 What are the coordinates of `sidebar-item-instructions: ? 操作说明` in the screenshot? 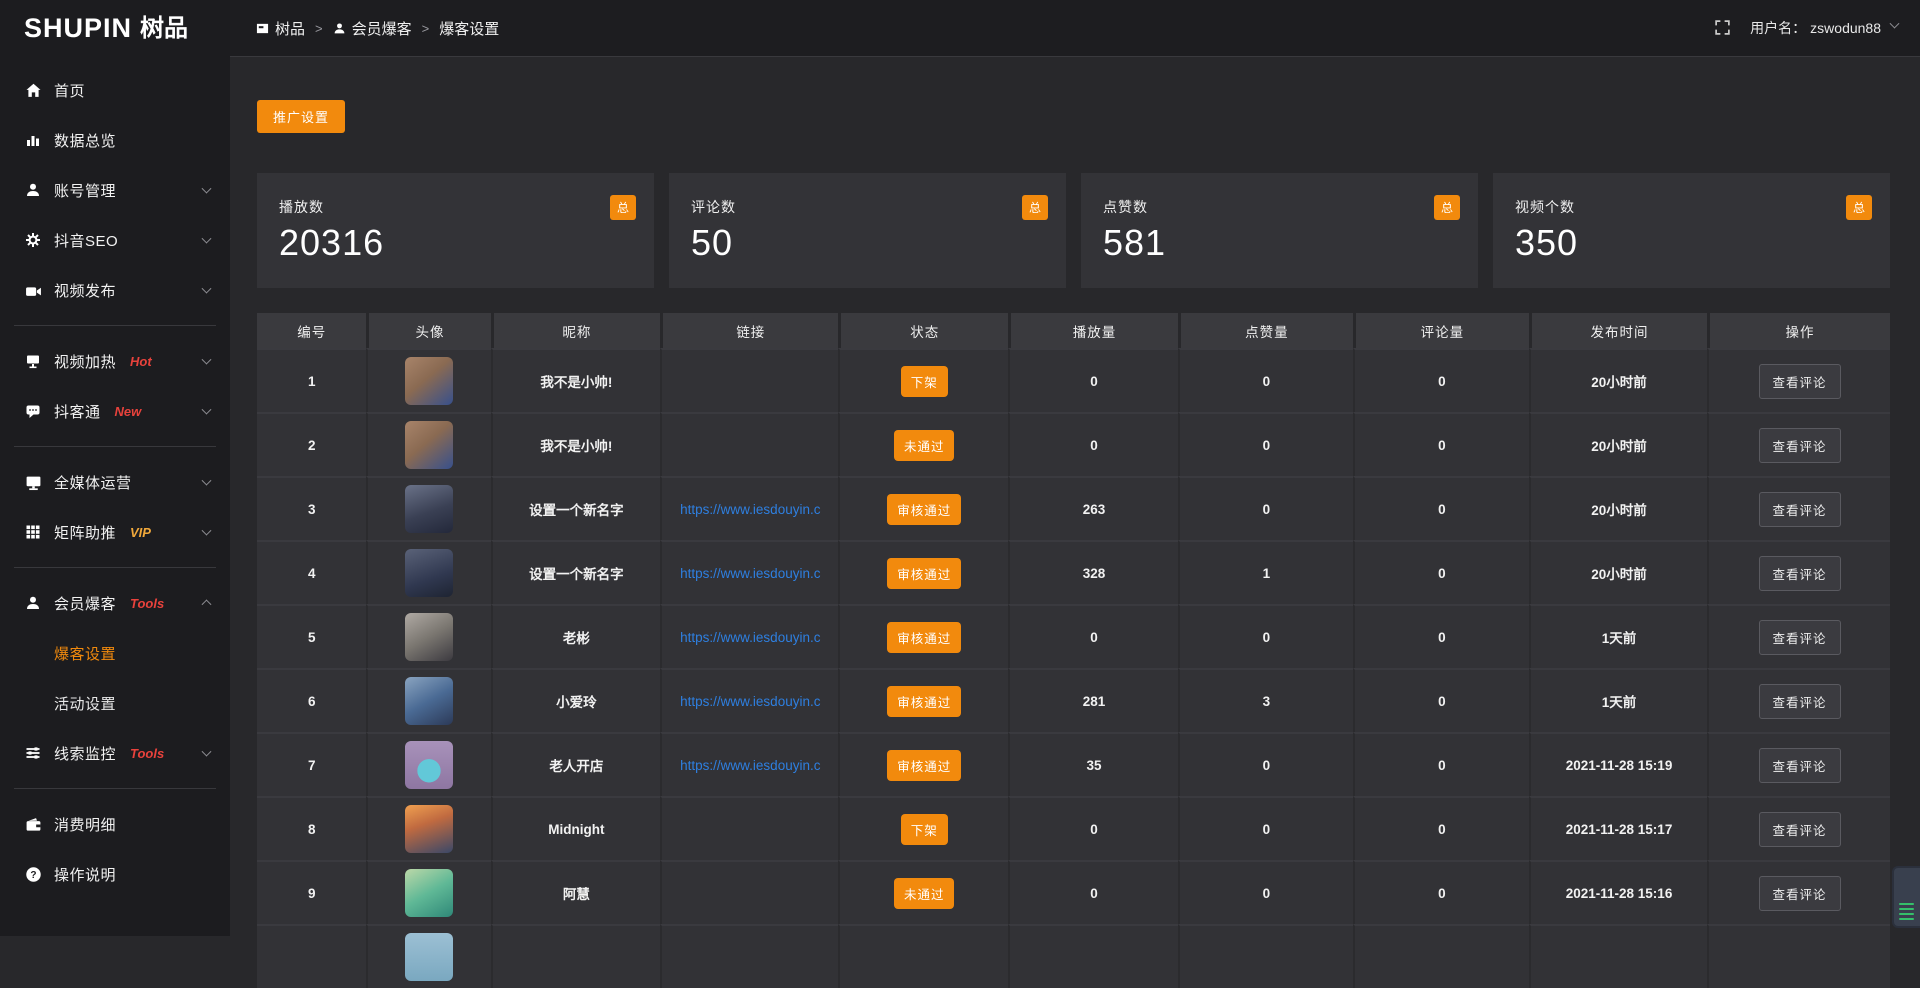 It's located at (115, 874).